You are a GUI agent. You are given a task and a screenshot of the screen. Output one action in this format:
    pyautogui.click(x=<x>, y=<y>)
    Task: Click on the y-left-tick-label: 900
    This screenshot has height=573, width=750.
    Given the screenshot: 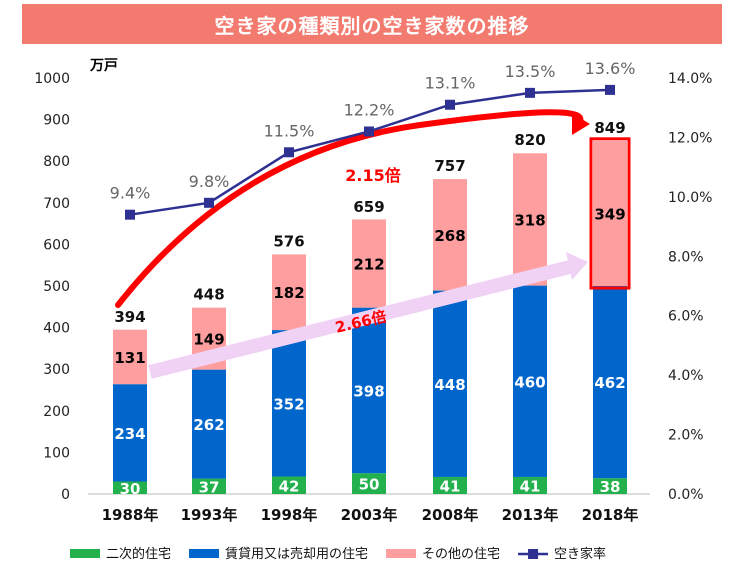 What is the action you would take?
    pyautogui.click(x=56, y=121)
    